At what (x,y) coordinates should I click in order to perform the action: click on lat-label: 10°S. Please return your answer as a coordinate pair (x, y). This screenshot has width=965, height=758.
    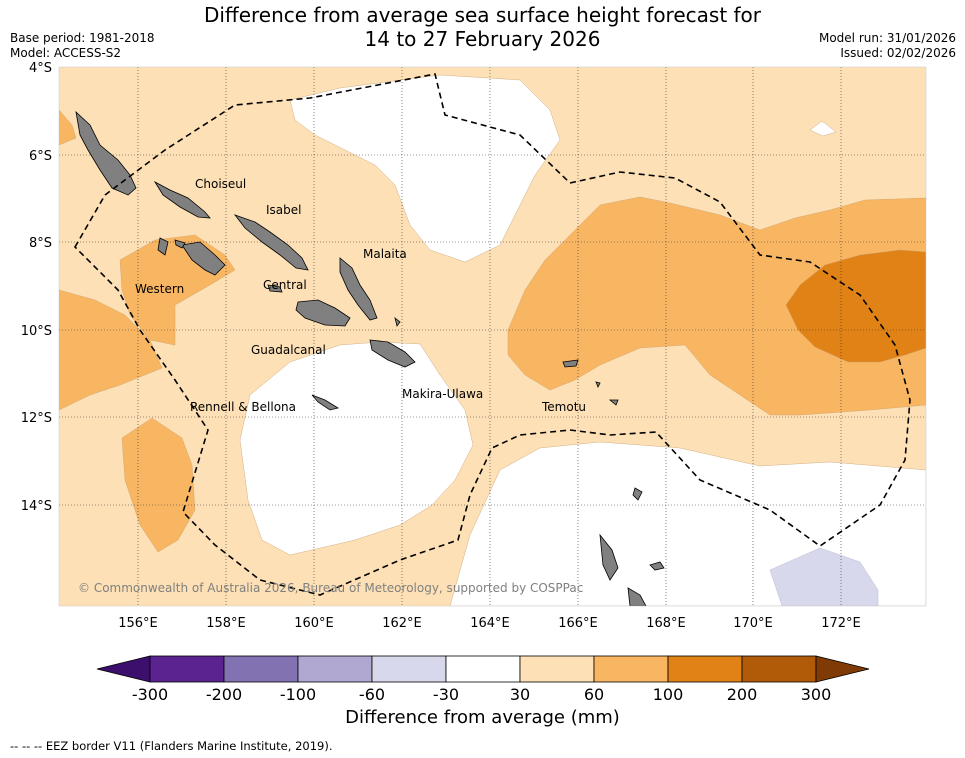
    Looking at the image, I should click on (36, 331).